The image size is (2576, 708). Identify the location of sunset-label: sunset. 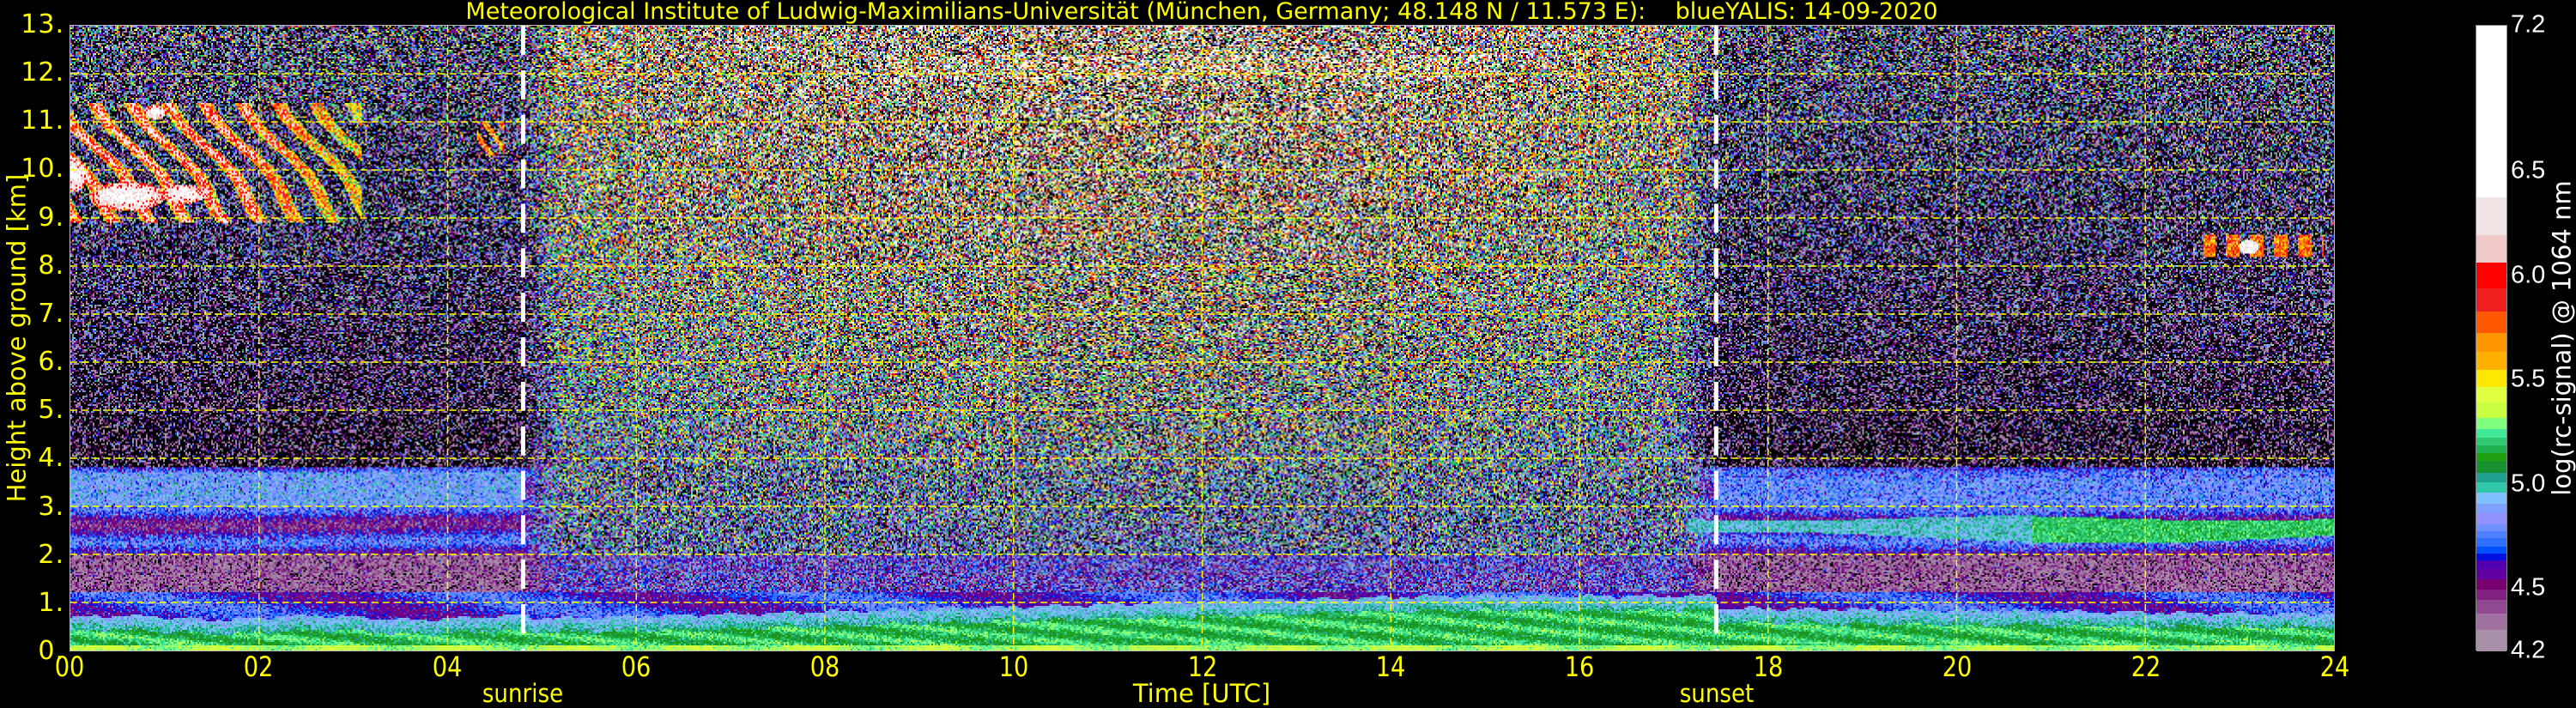
(1717, 693).